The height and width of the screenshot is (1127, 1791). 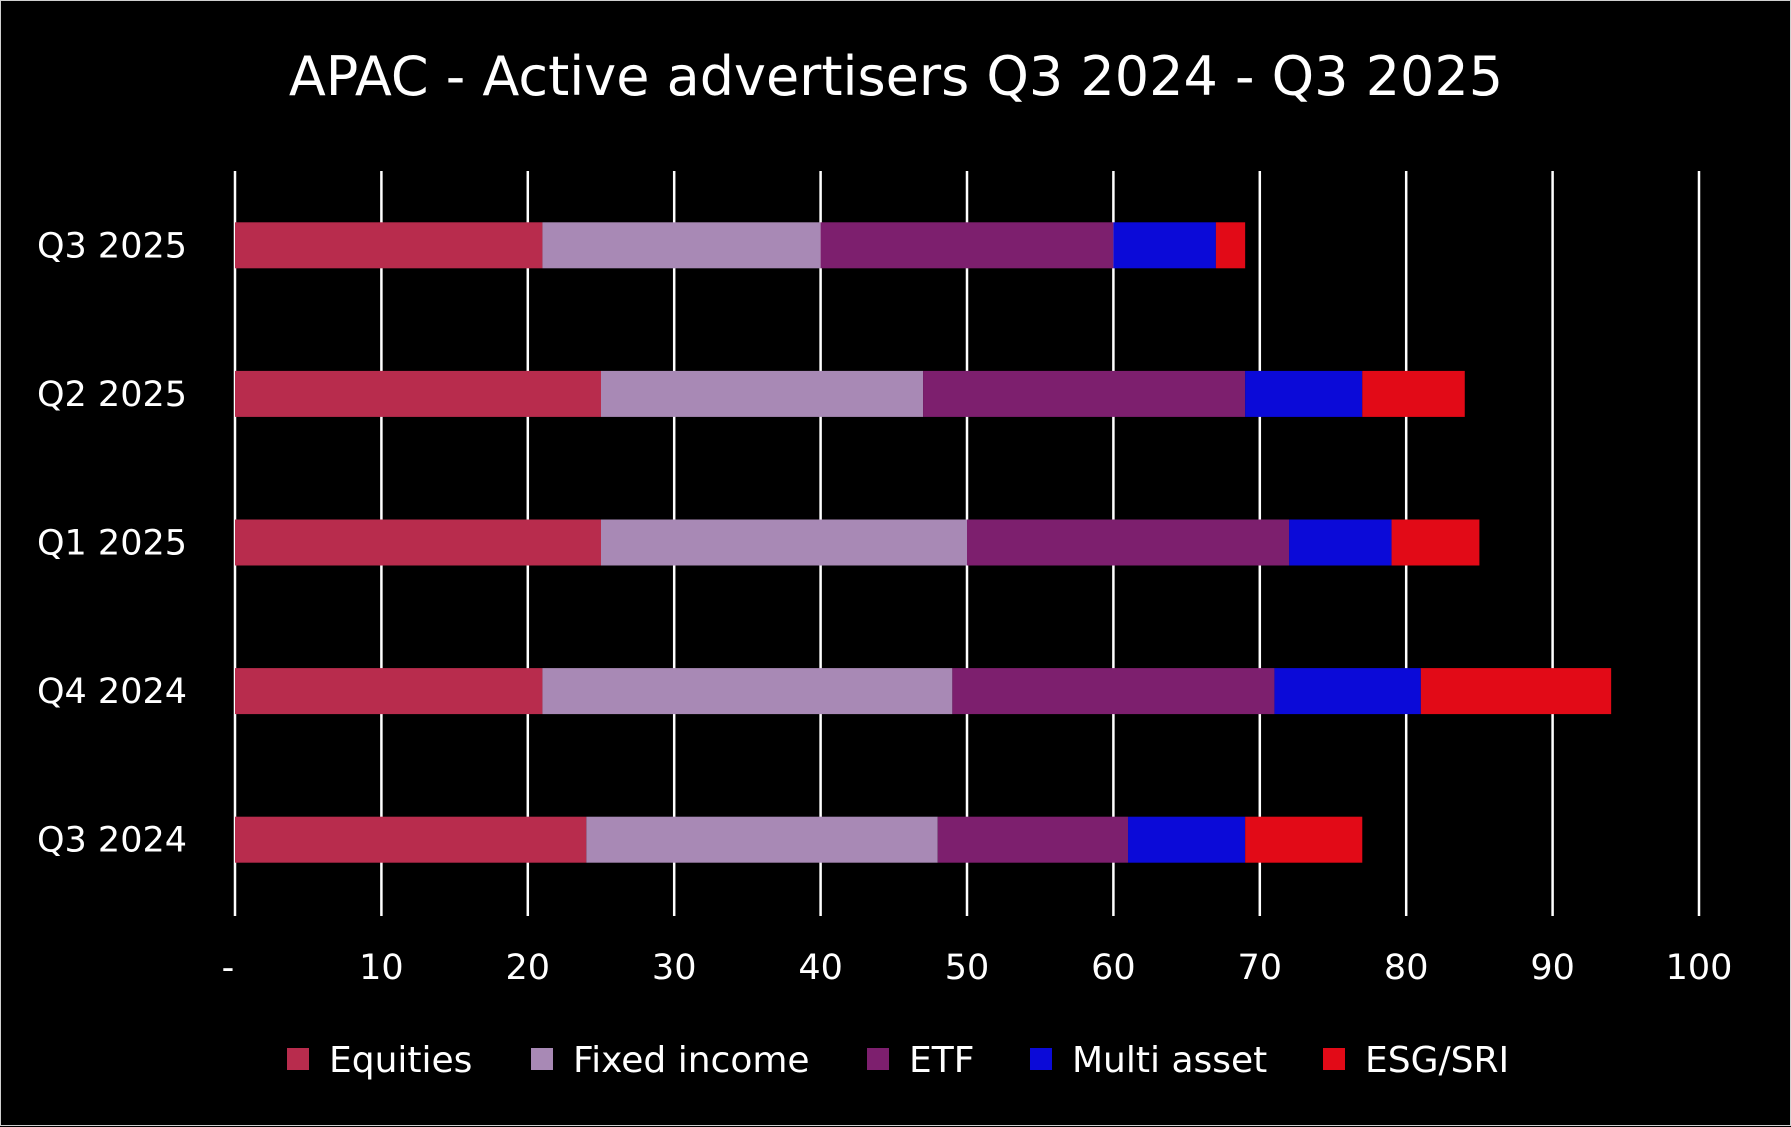 What do you see at coordinates (400, 1060) in the screenshot?
I see `legend-label: Equities` at bounding box center [400, 1060].